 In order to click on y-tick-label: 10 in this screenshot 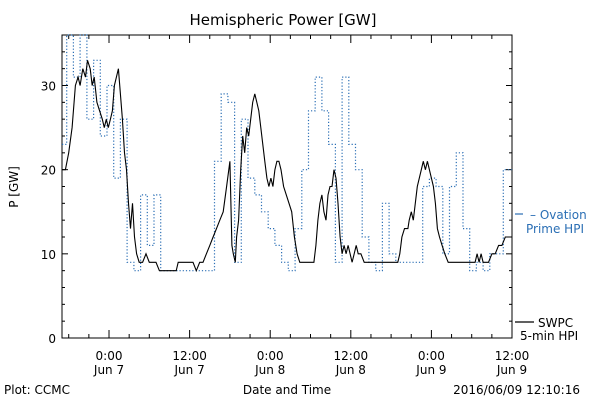, I will do `click(48, 255)`.